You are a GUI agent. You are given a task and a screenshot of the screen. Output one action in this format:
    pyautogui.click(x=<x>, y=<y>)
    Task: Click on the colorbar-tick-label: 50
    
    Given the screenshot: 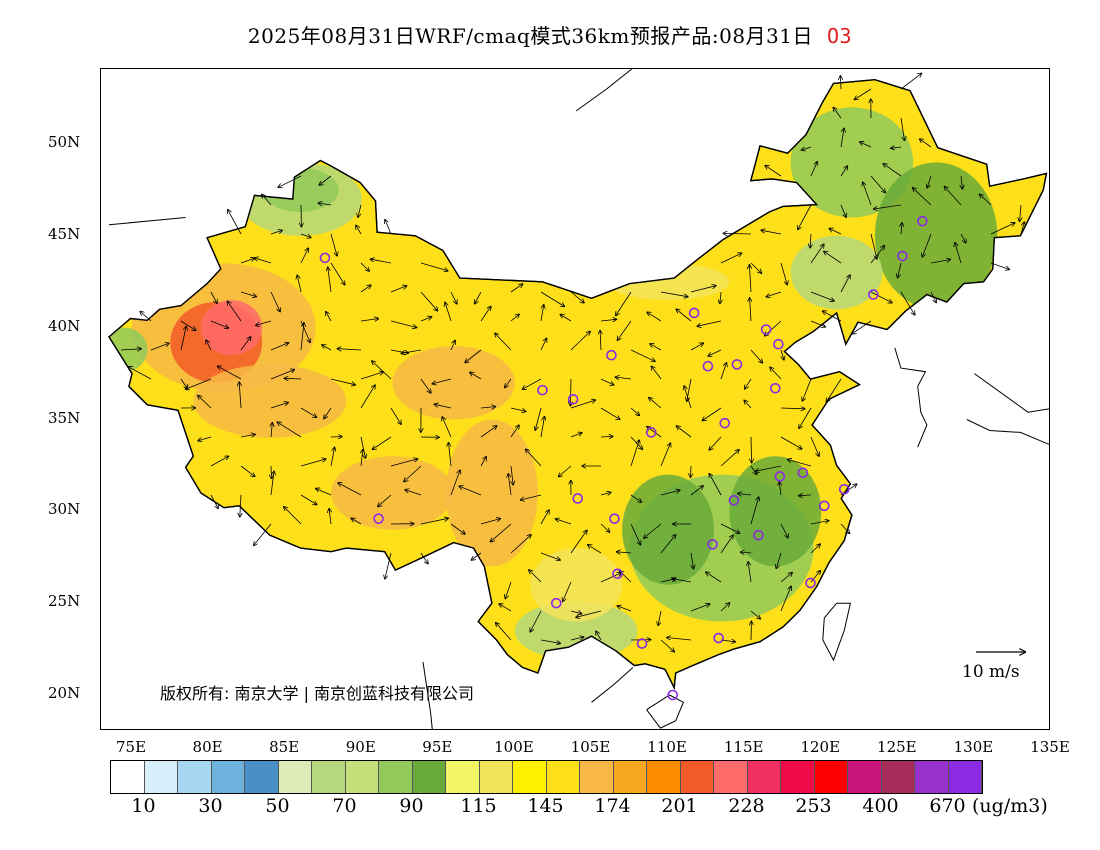 What is the action you would take?
    pyautogui.click(x=277, y=806)
    